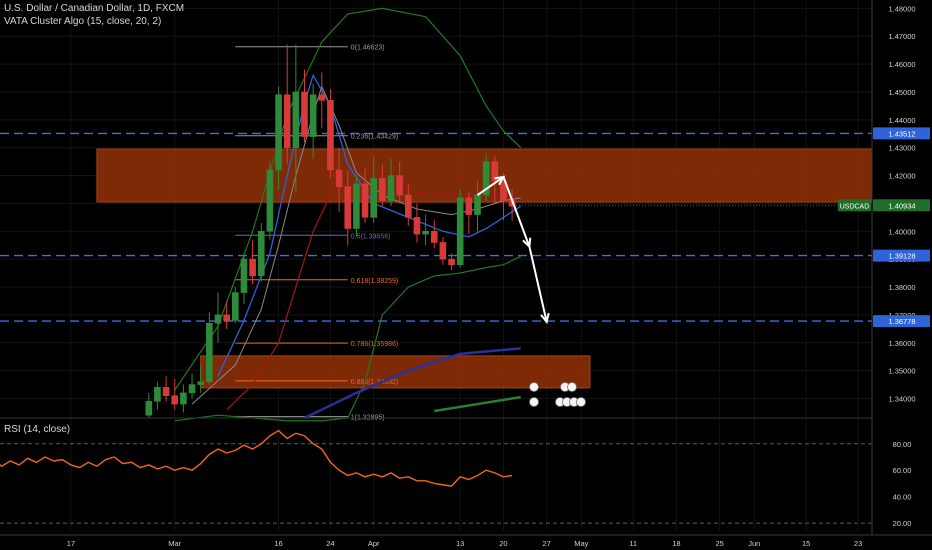 The width and height of the screenshot is (932, 550). What do you see at coordinates (720, 543) in the screenshot?
I see `time-tick-label: 25` at bounding box center [720, 543].